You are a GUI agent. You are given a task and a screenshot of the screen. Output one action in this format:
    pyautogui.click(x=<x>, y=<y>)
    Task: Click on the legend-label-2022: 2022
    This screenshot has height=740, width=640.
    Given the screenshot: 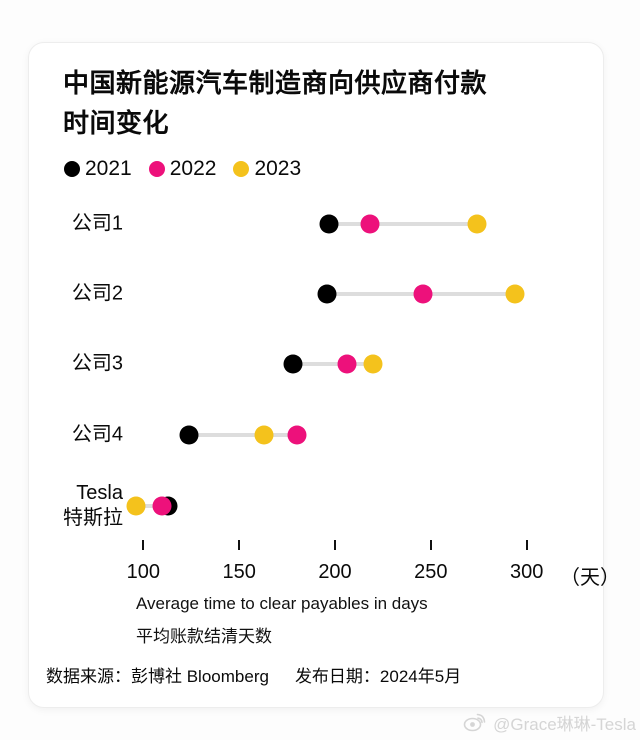 What is the action you would take?
    pyautogui.click(x=193, y=168)
    